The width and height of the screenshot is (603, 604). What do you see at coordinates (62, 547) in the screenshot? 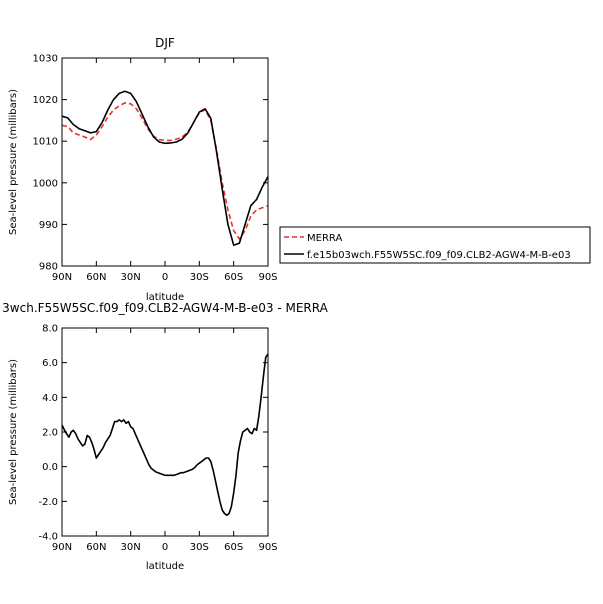
I see `bottom-x-tick-label: 90N` at bounding box center [62, 547].